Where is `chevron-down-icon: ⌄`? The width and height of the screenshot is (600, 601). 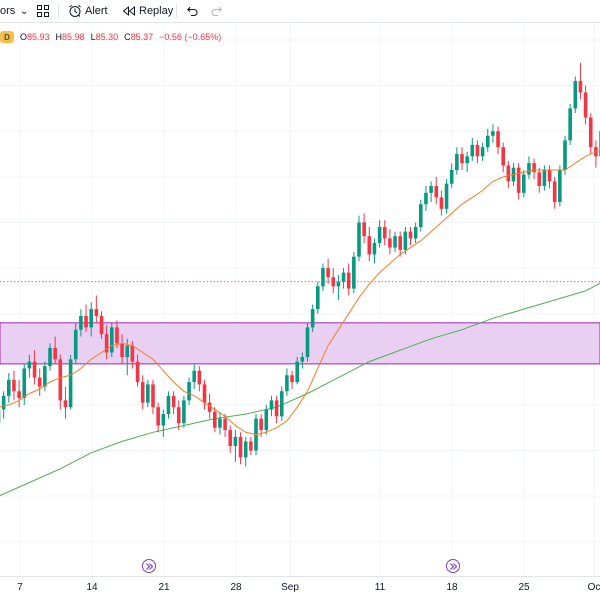
chevron-down-icon: ⌄ is located at coordinates (24, 11).